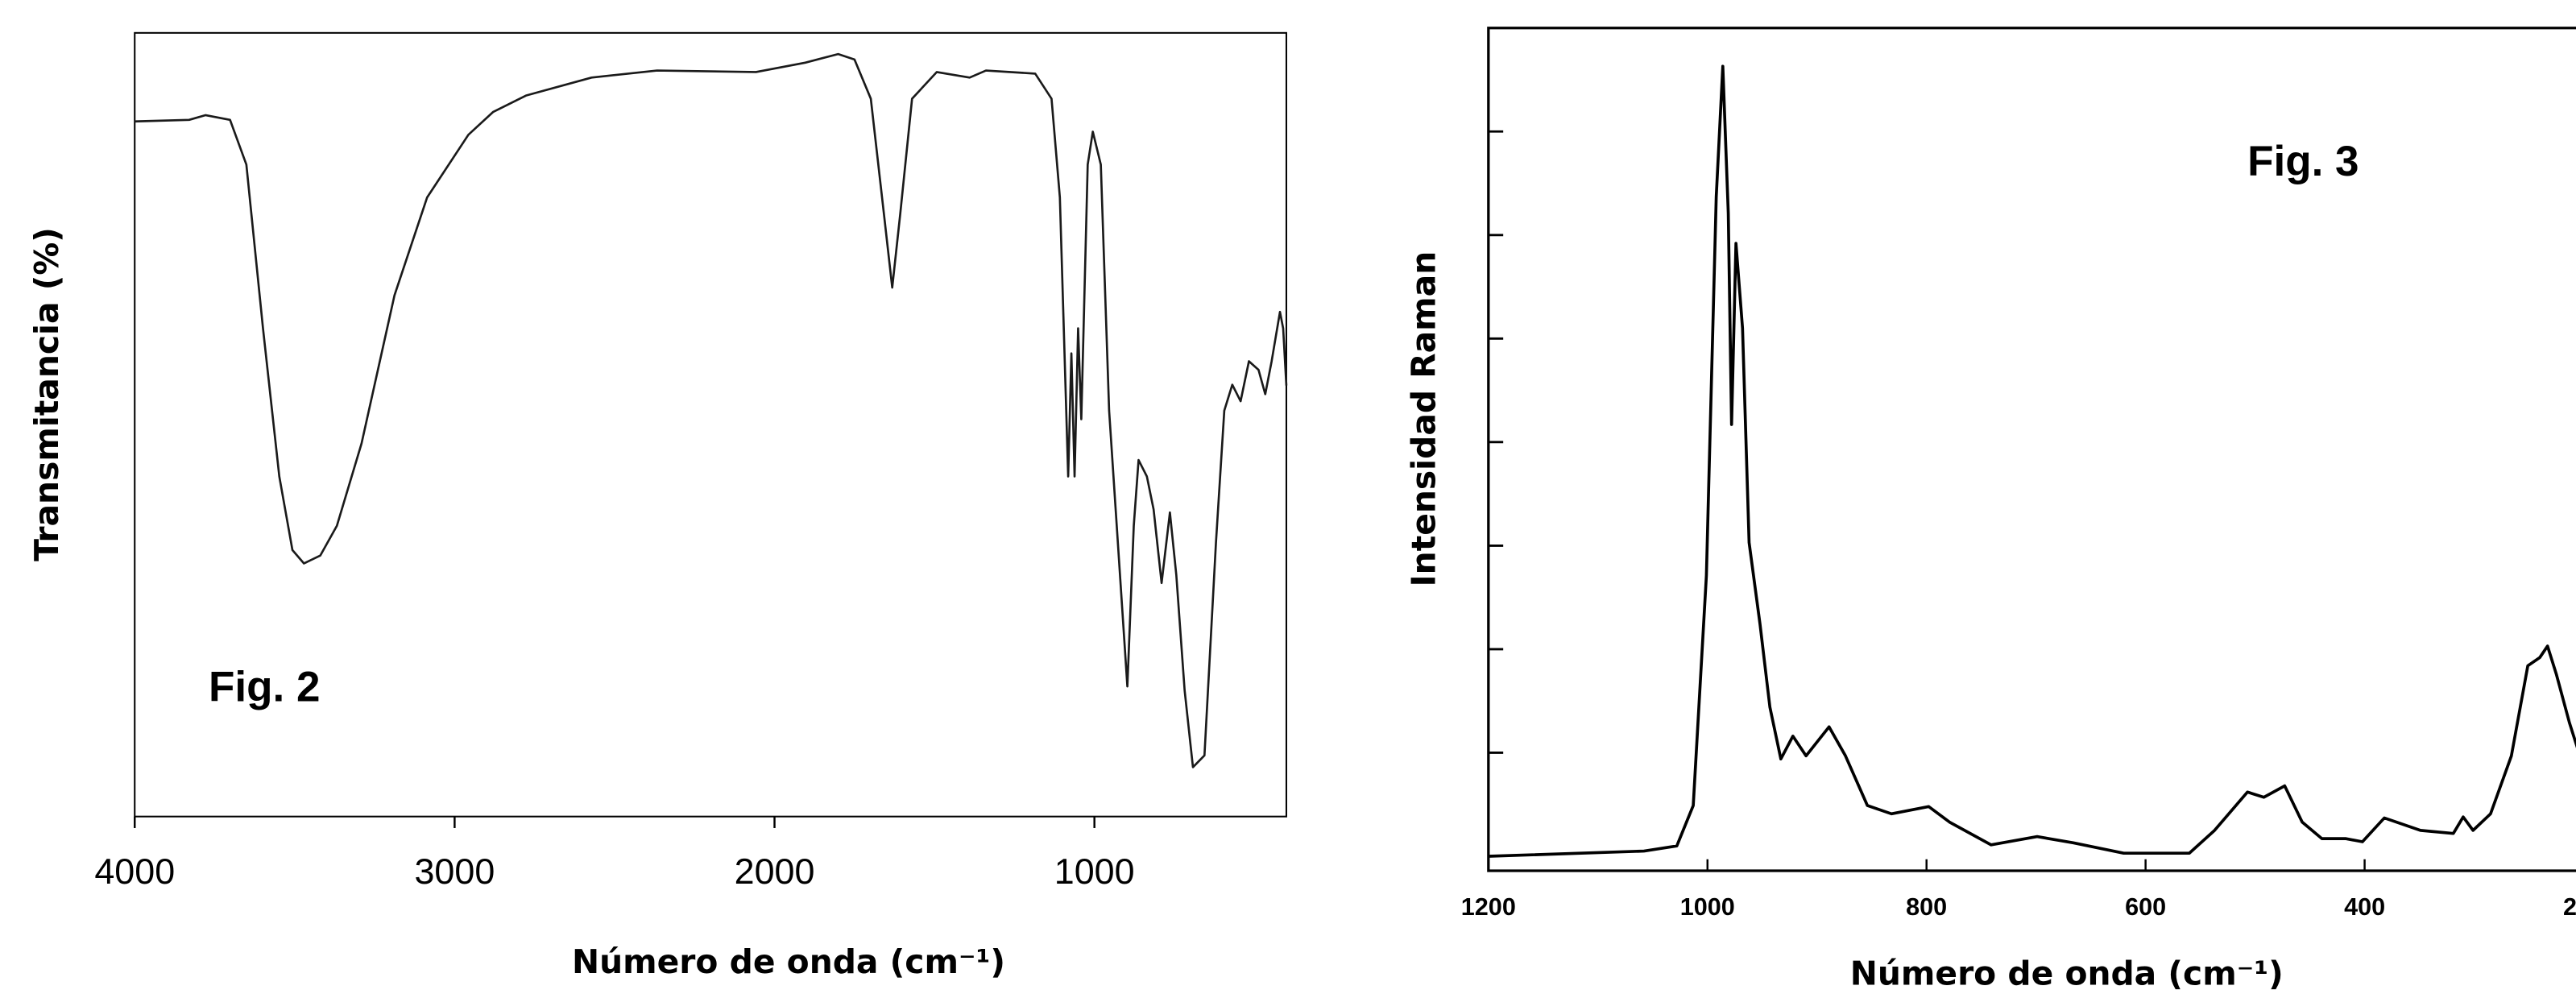 This screenshot has height=994, width=2576. I want to click on x-tick-label: 3000, so click(454, 871).